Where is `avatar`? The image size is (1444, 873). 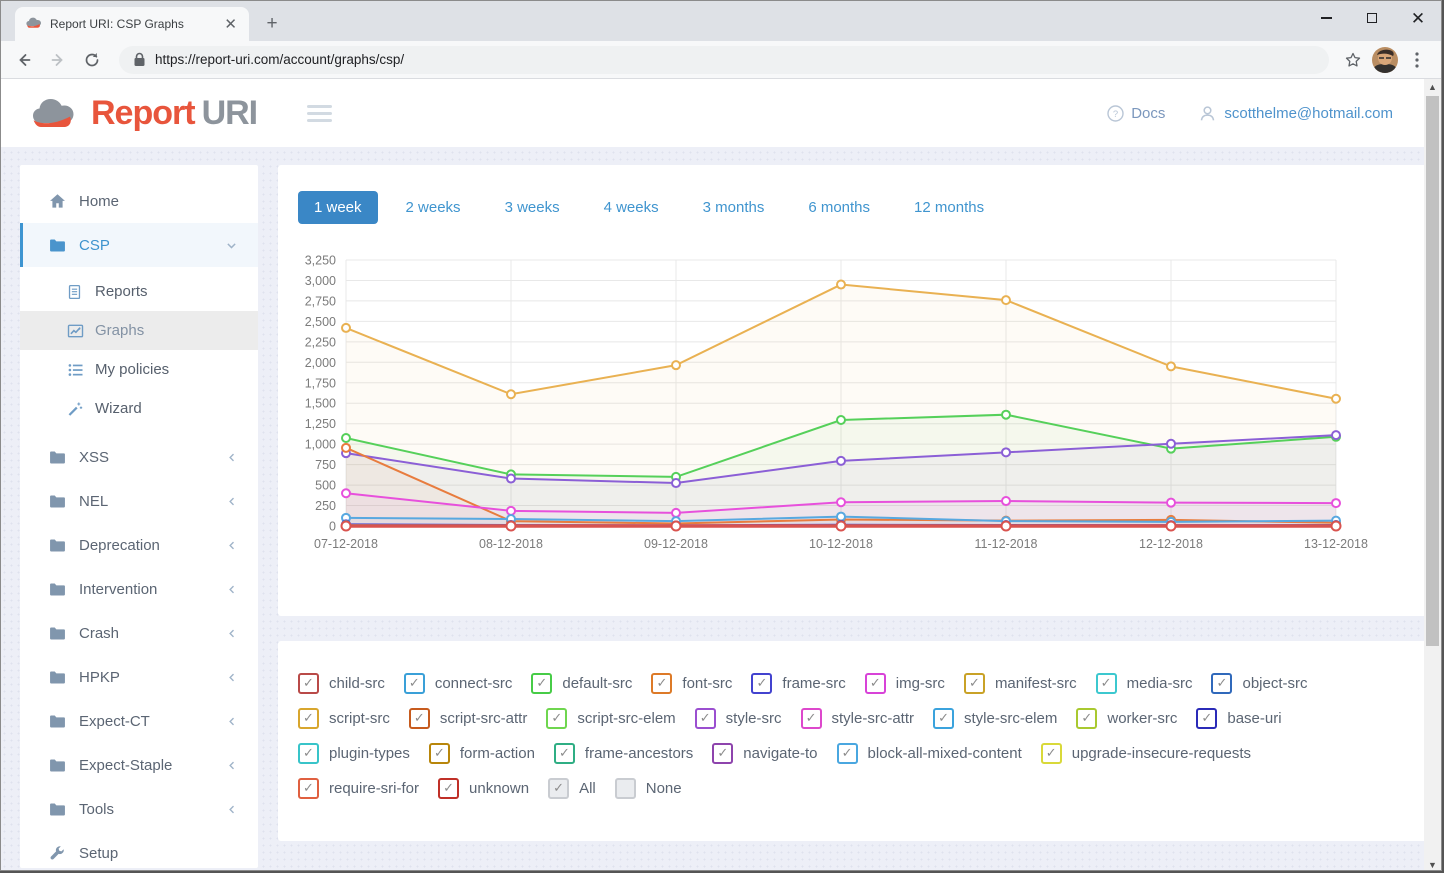
avatar is located at coordinates (1385, 60).